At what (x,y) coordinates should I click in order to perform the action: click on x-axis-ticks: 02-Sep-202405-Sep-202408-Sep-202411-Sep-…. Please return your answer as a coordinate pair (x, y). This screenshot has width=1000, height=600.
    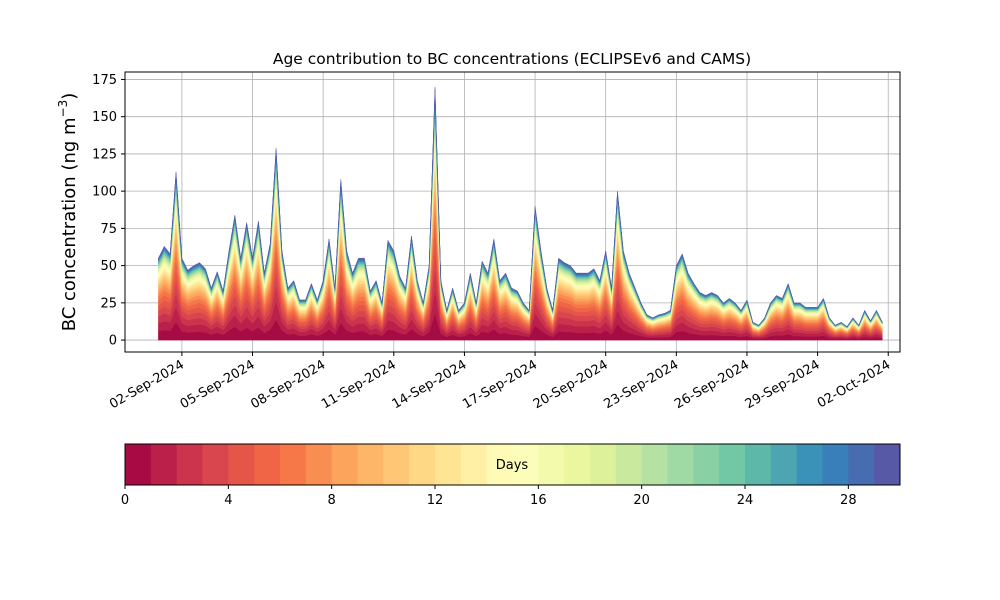
    Looking at the image, I should click on (500, 382).